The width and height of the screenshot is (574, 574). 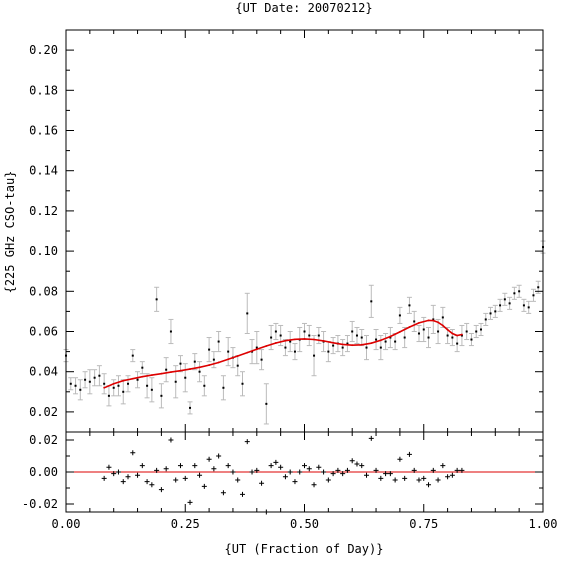 What do you see at coordinates (43, 372) in the screenshot?
I see `y-tick-label: 0.04` at bounding box center [43, 372].